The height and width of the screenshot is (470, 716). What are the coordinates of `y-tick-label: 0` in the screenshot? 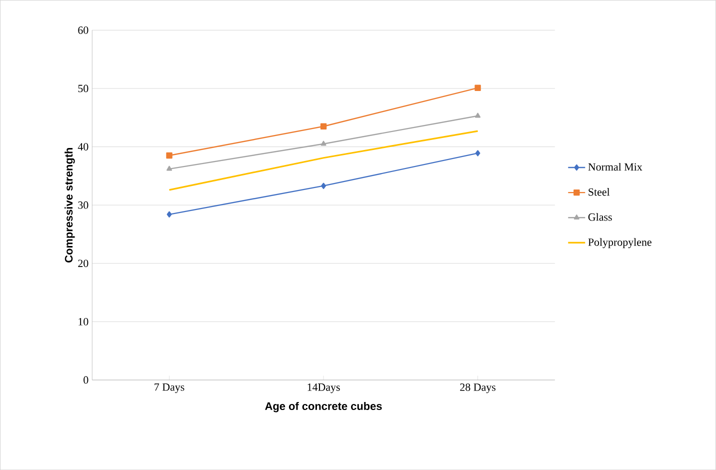 It's located at (86, 380).